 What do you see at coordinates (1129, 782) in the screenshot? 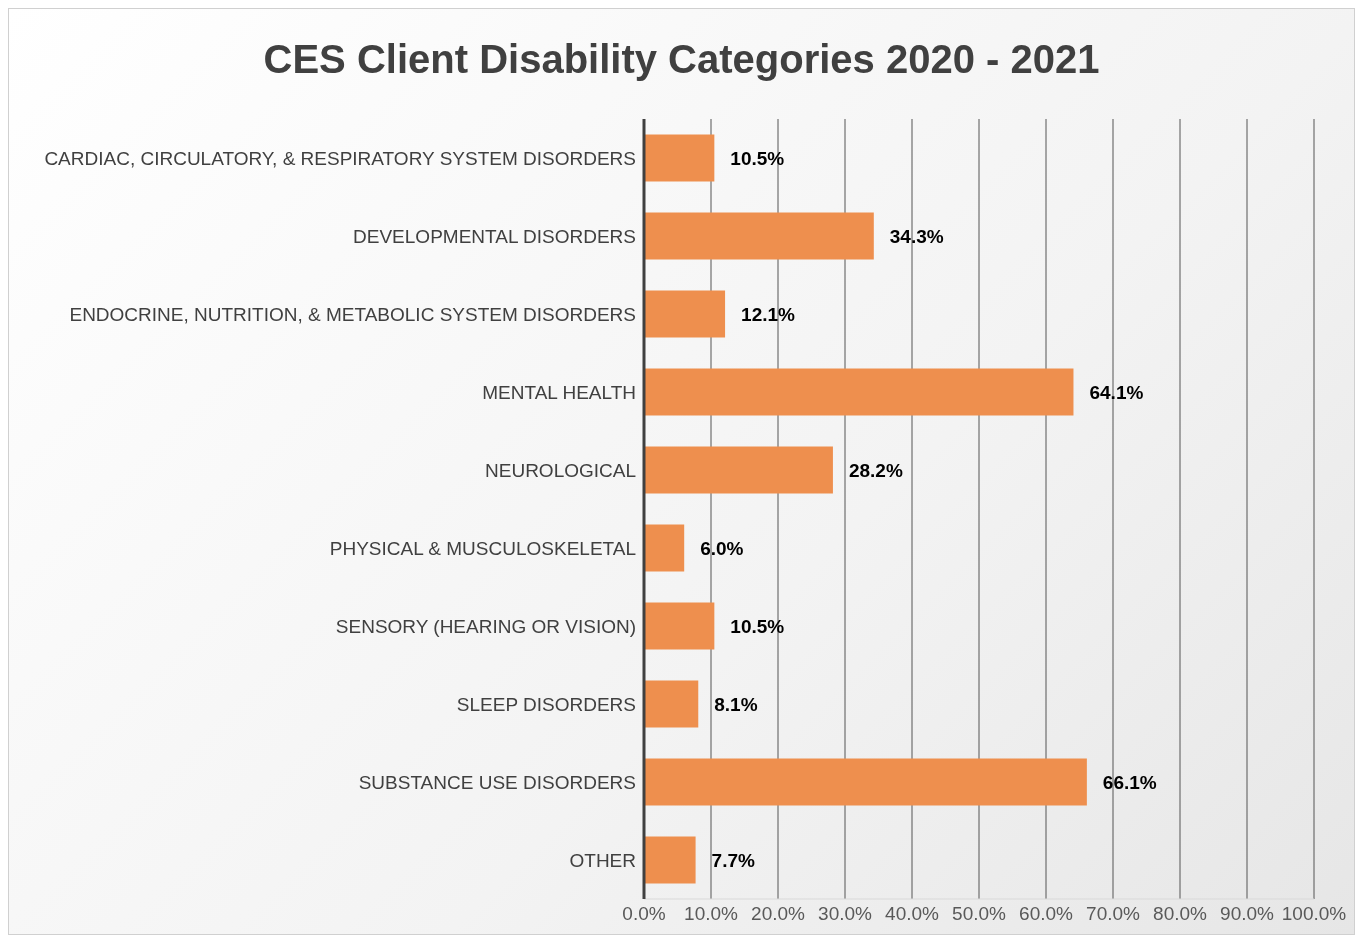
I see `data-label: 66.1%` at bounding box center [1129, 782].